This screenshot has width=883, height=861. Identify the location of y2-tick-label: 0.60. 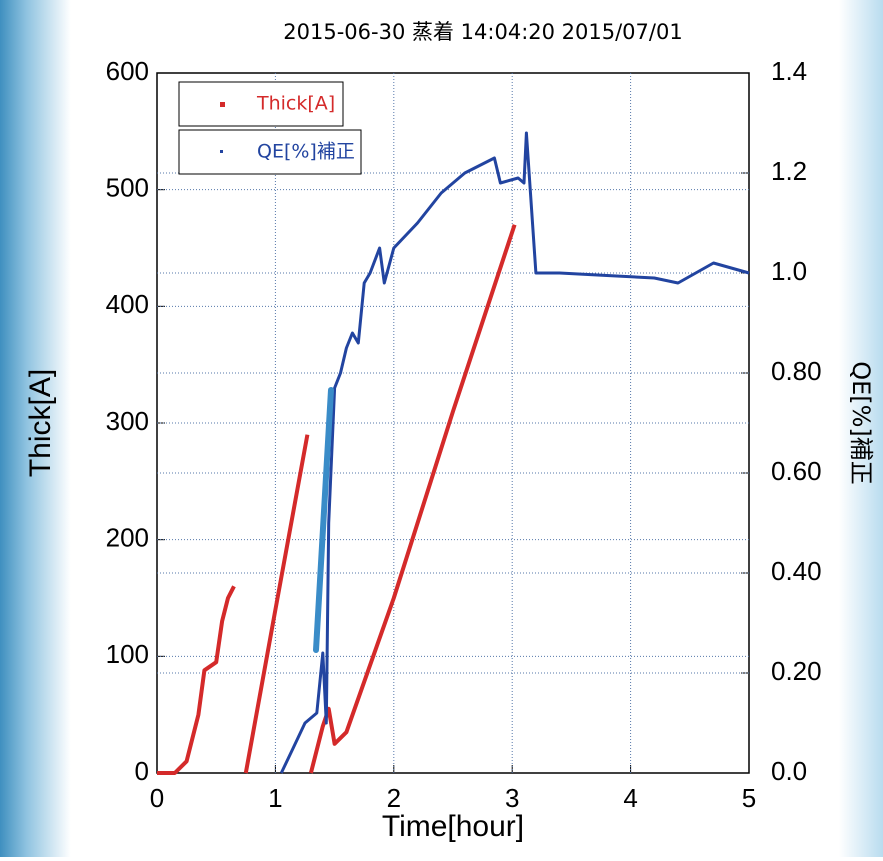
(796, 471).